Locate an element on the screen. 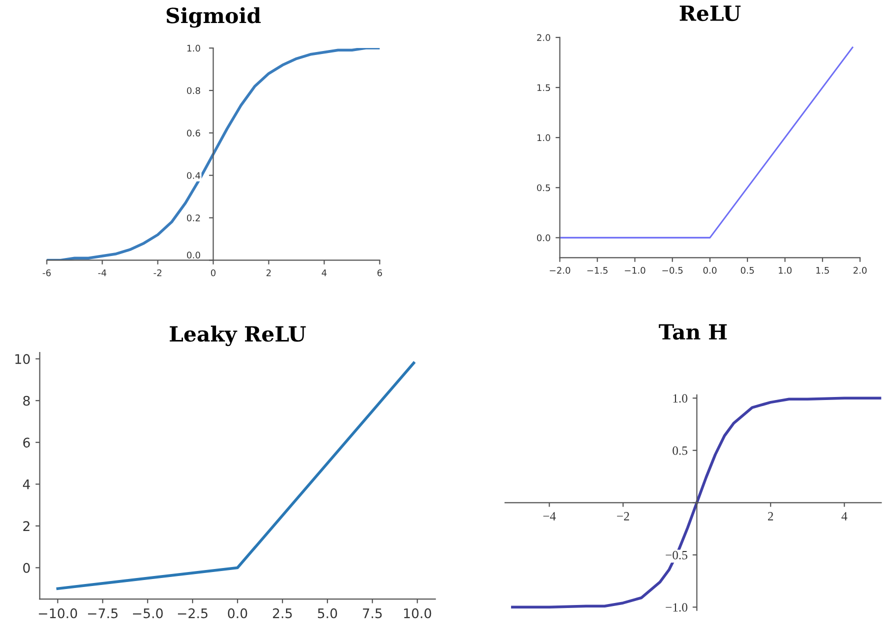 The width and height of the screenshot is (883, 624). x-tick-label: 2.5 is located at coordinates (282, 613).